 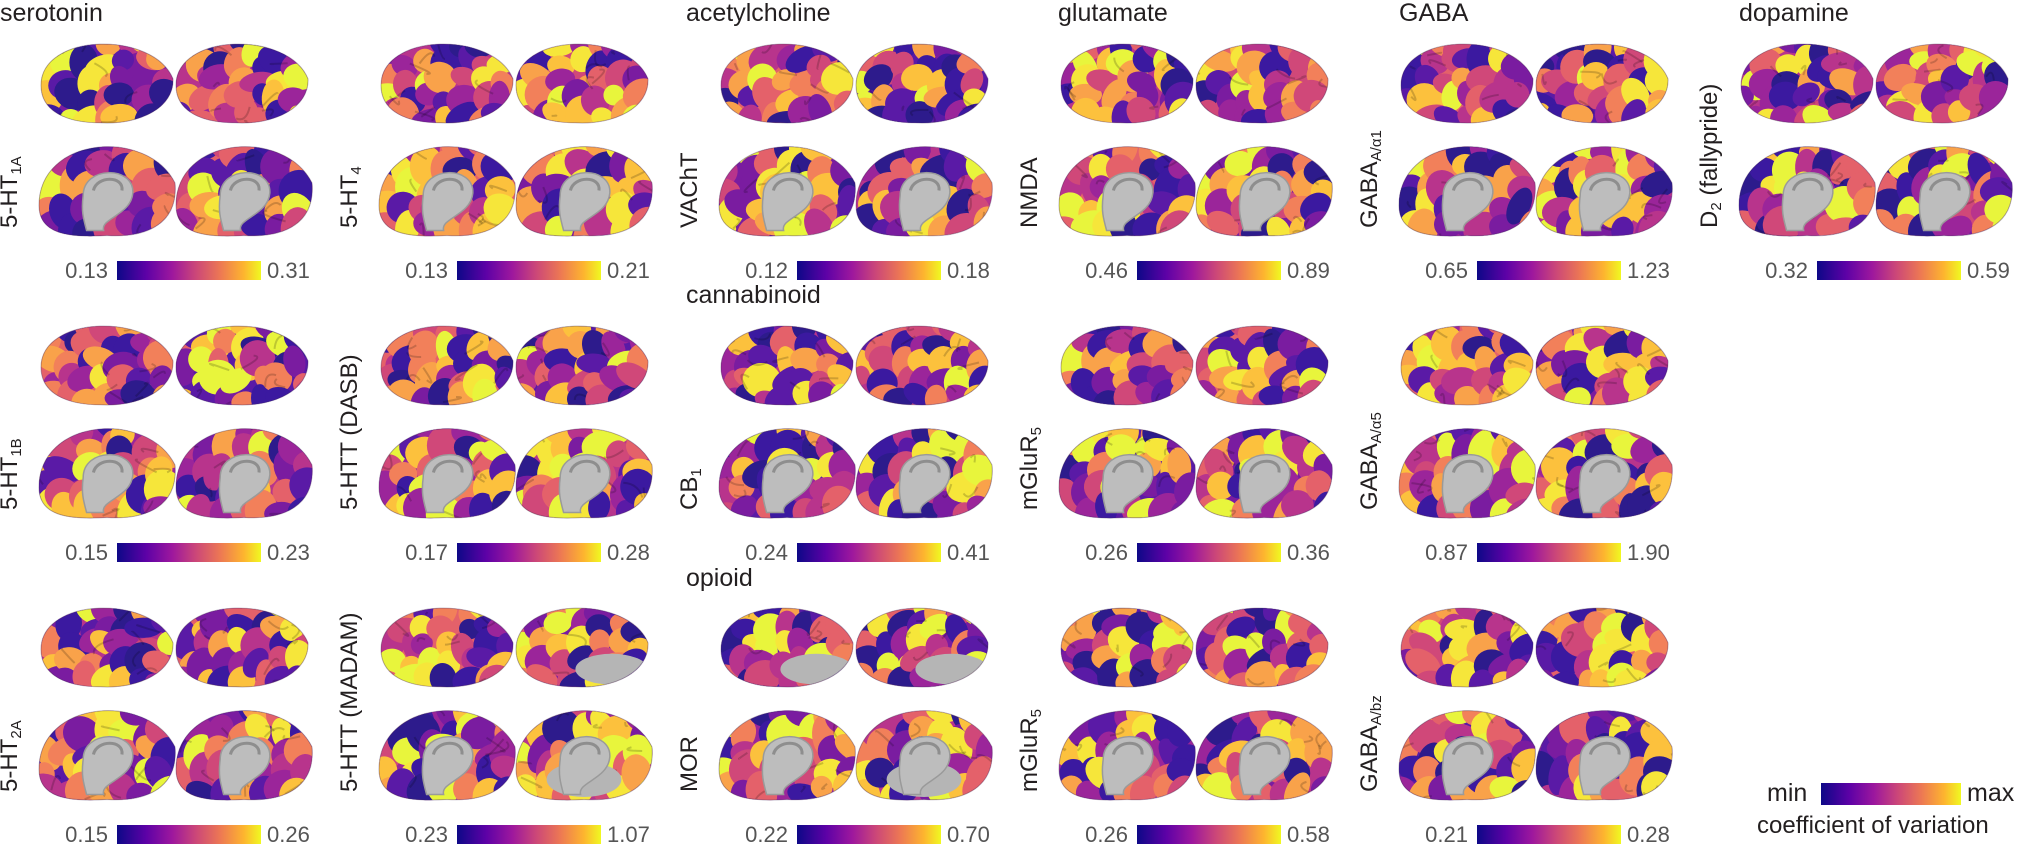 I want to click on panel-5ht2a: 5-HT2A 0.15 0.26, so click(x=165, y=727).